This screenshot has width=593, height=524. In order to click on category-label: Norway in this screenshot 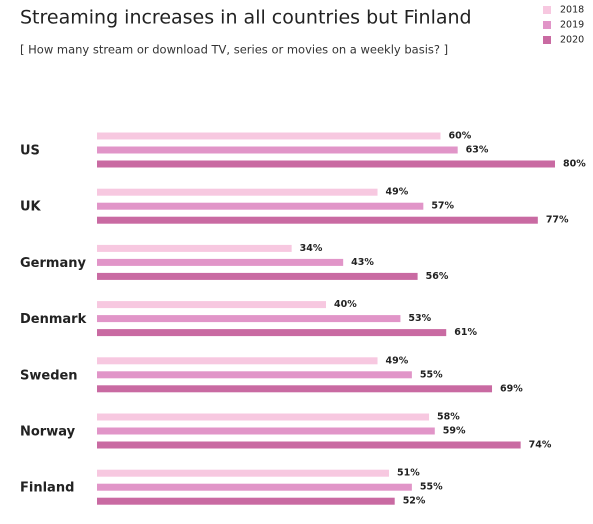, I will do `click(48, 432)`.